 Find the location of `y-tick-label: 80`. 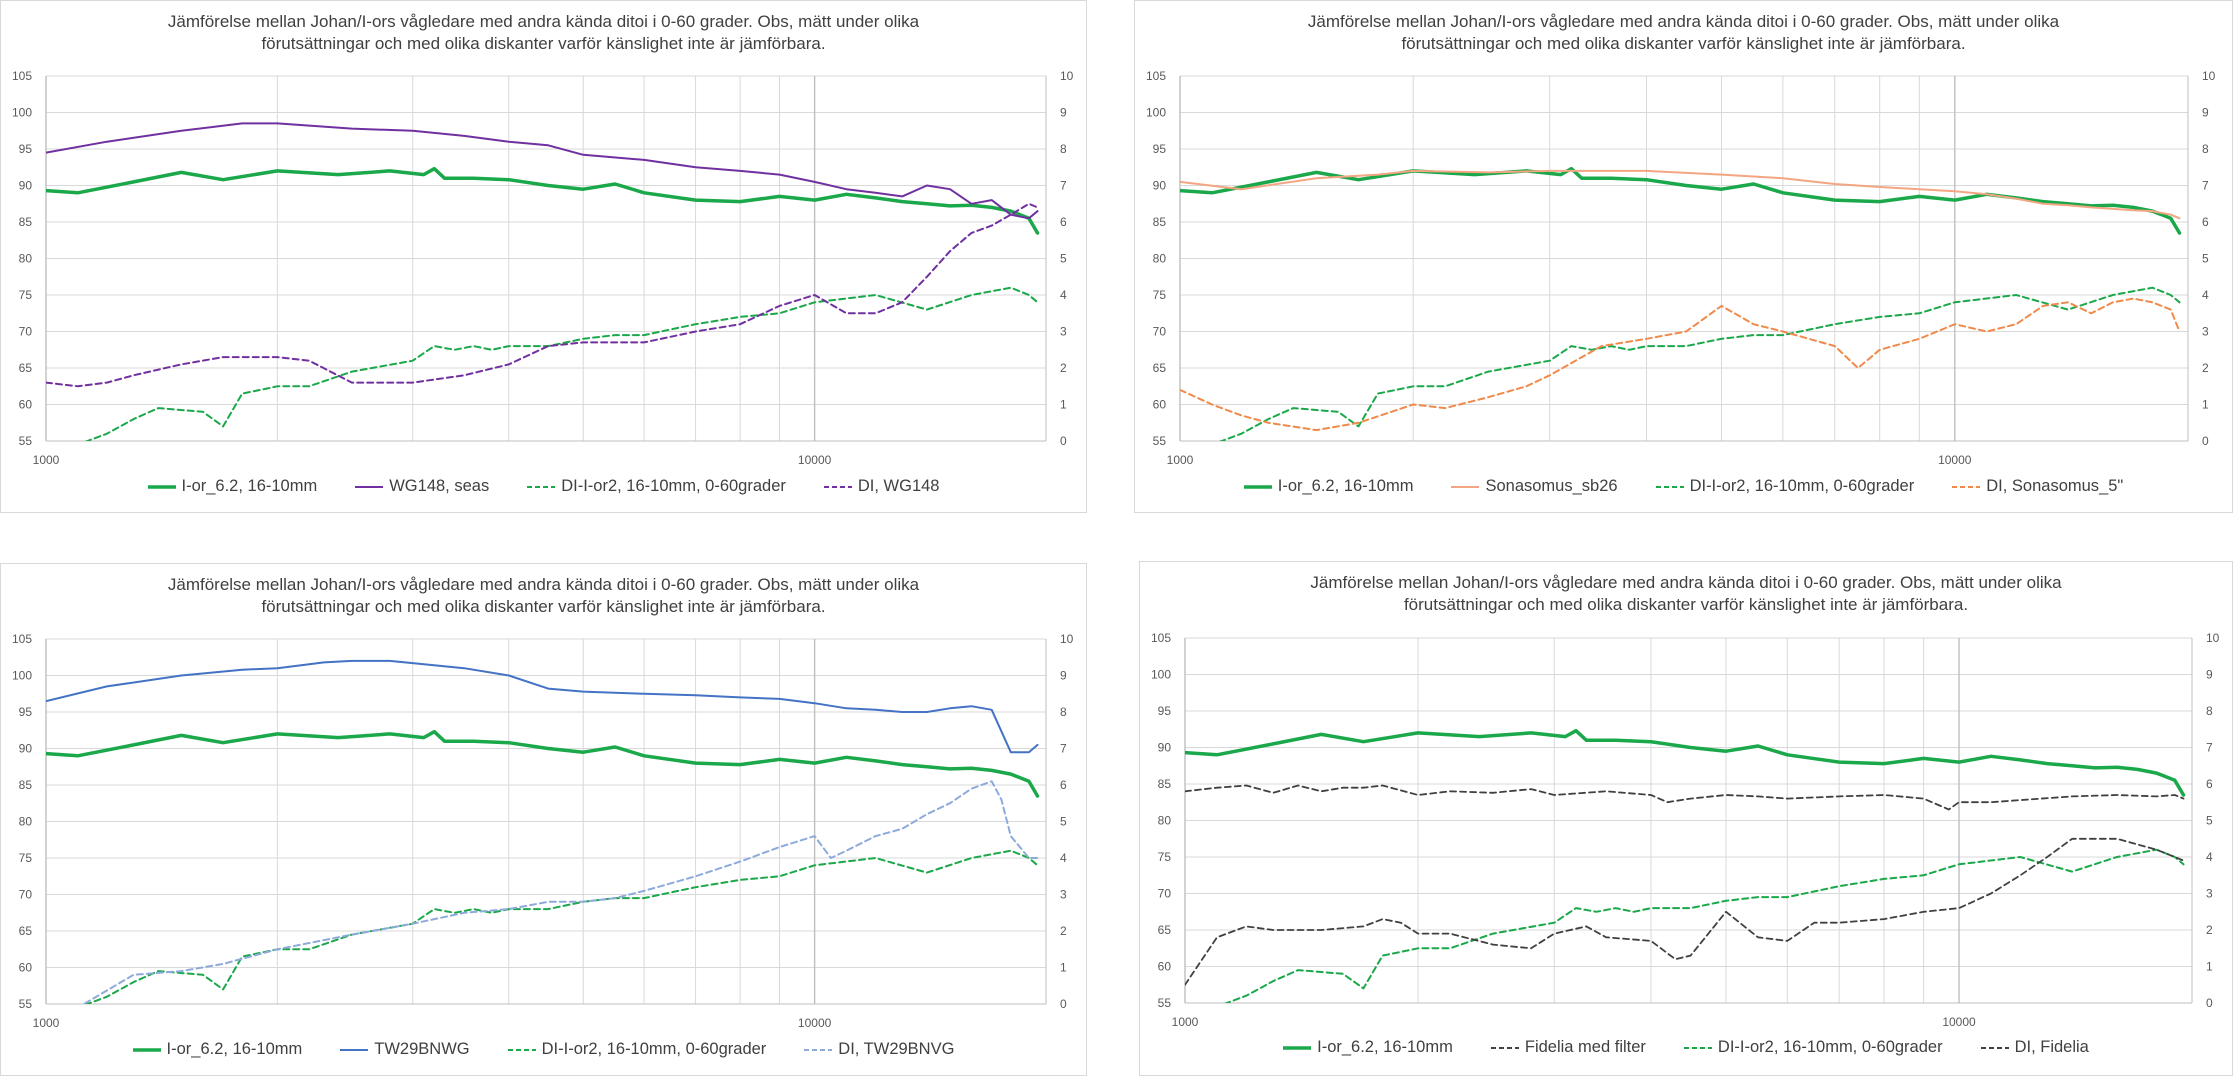

y-tick-label: 80 is located at coordinates (26, 259).